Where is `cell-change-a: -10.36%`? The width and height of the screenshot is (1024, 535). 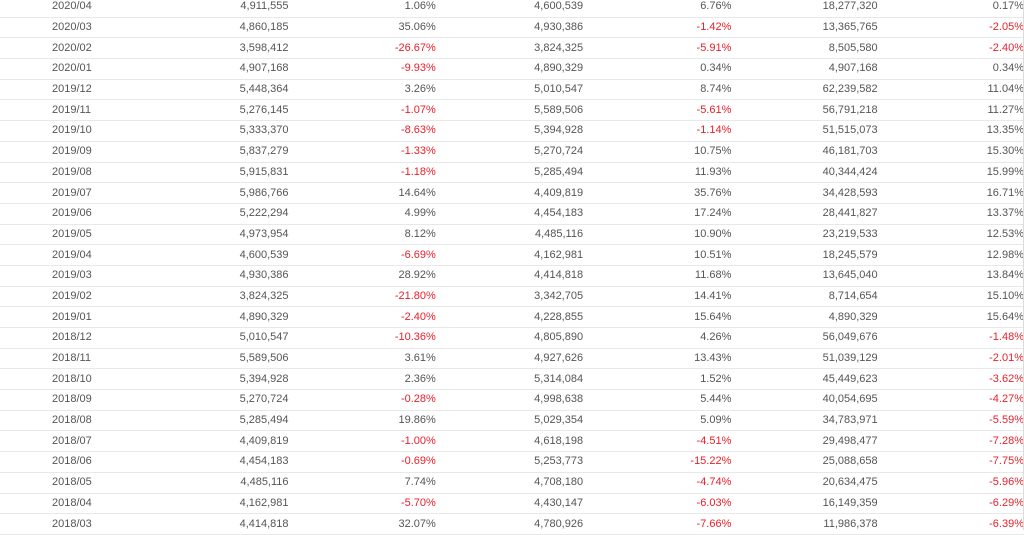 cell-change-a: -10.36% is located at coordinates (362, 338).